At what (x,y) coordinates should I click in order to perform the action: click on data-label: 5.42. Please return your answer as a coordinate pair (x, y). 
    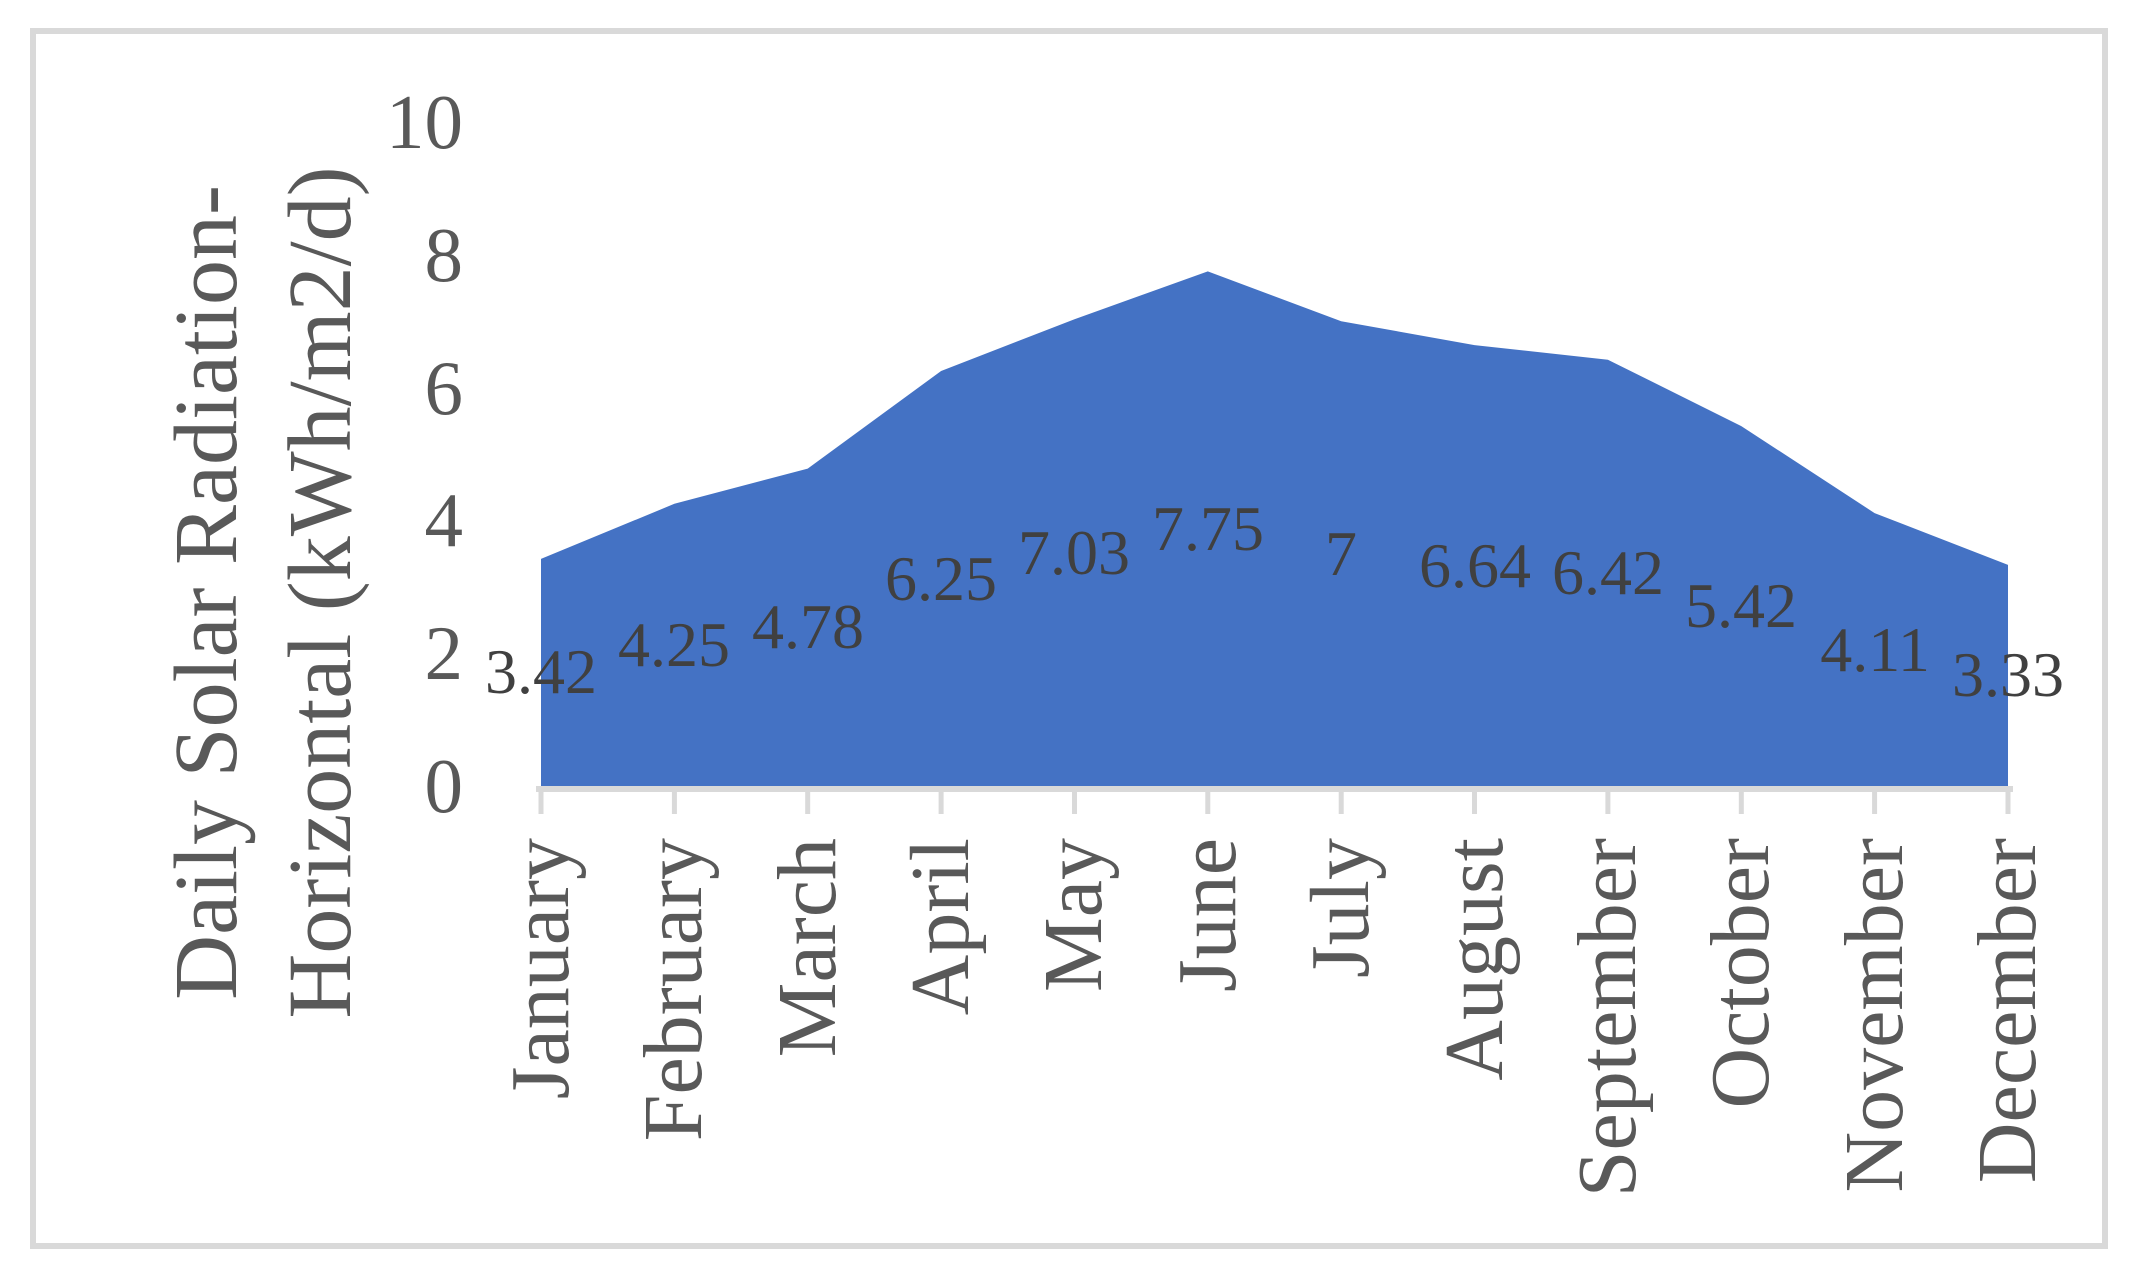
    Looking at the image, I should click on (1741, 605).